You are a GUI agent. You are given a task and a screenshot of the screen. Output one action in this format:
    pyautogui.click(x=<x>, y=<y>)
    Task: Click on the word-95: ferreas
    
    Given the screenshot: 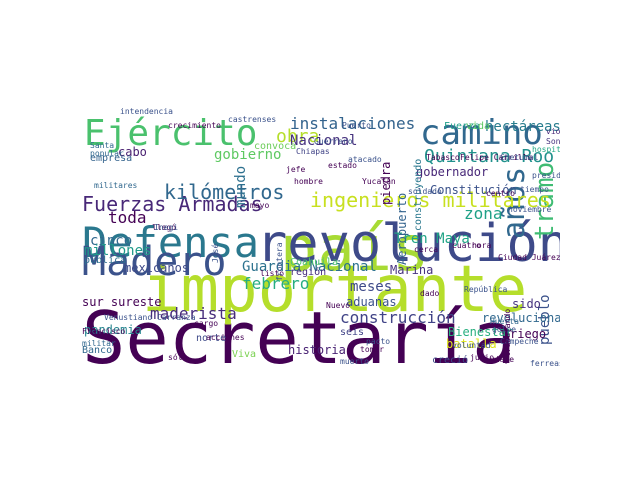 What is the action you would take?
    pyautogui.click(x=545, y=363)
    